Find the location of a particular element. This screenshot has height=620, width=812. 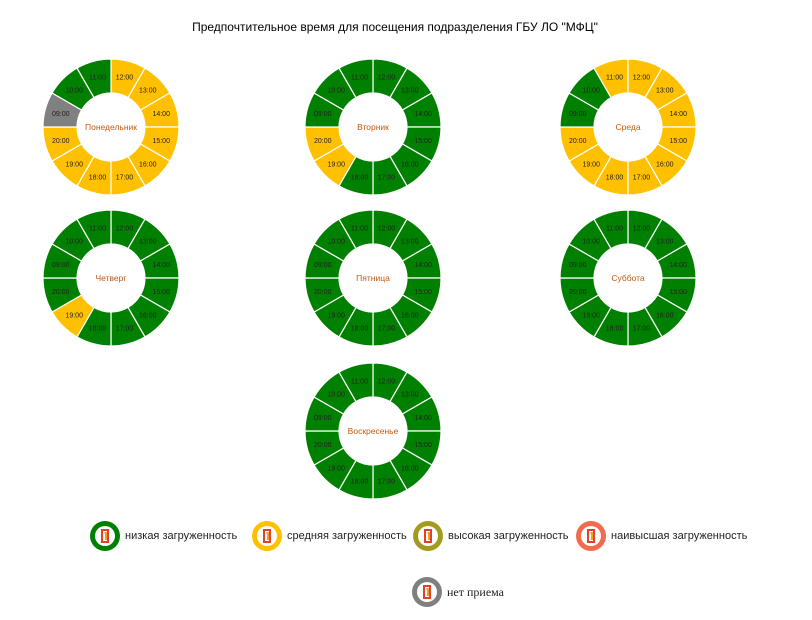

legend-label-high: высокая загруженность is located at coordinates (508, 536).